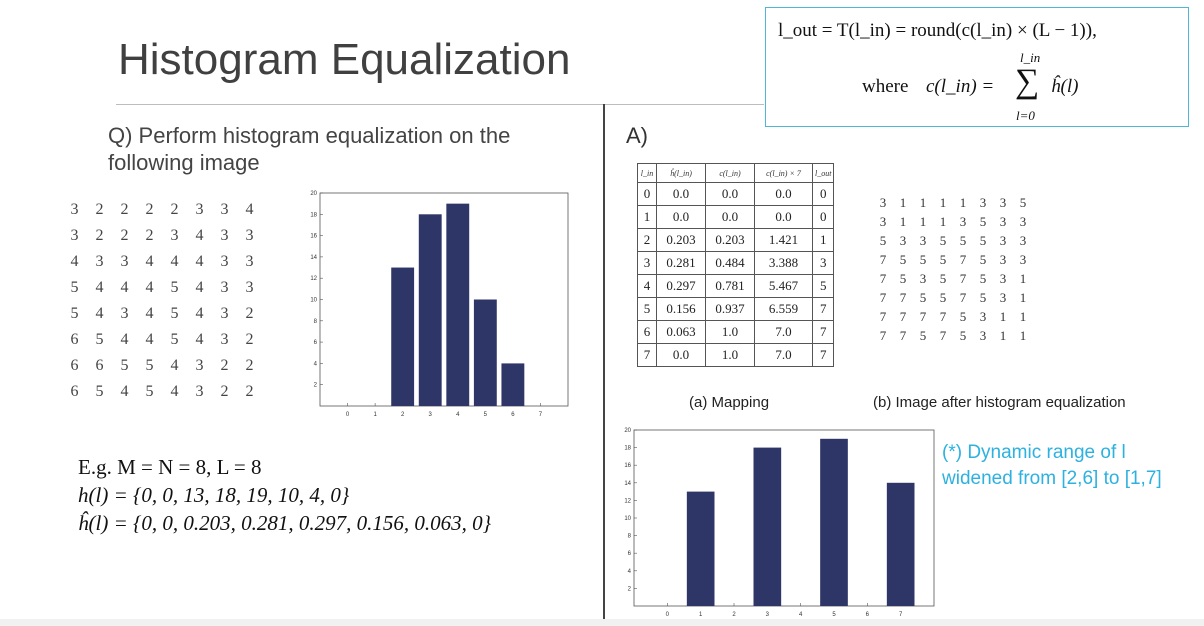  What do you see at coordinates (313, 215) in the screenshot?
I see `y-tick-label: 18` at bounding box center [313, 215].